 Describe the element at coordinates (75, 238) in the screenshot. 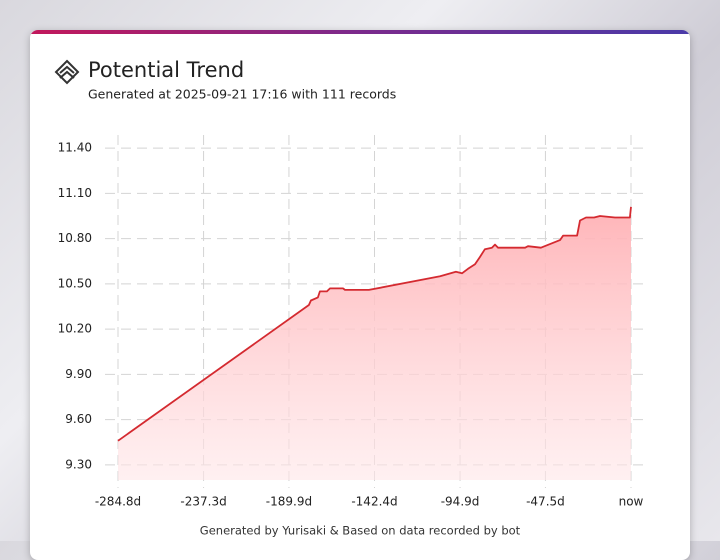

I see `y-tick-label: 10.80` at that location.